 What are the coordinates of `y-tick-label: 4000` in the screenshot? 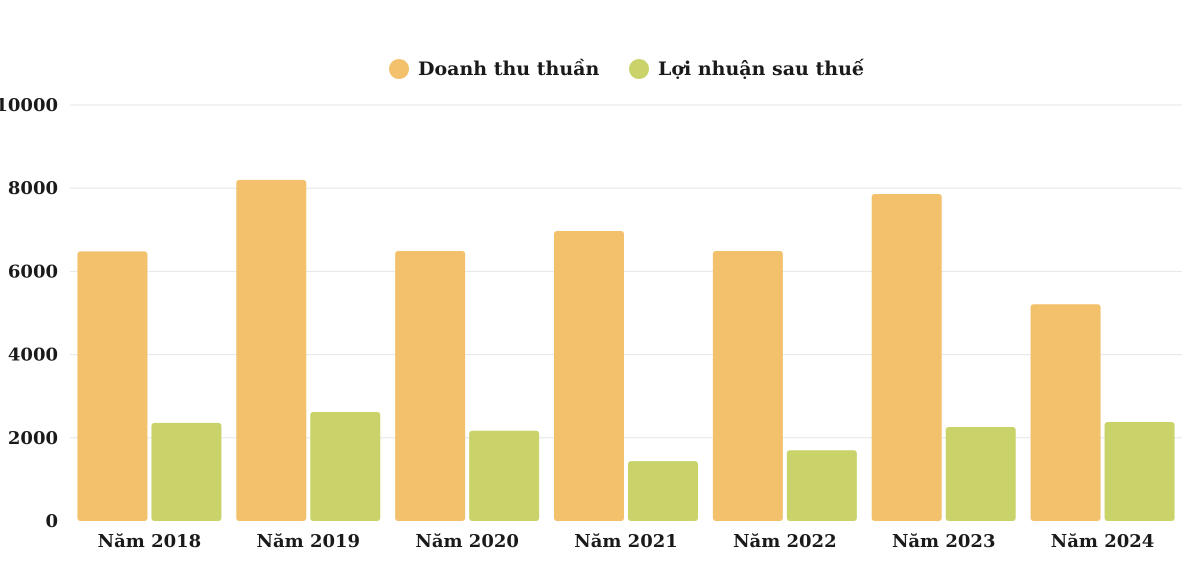 It's located at (33, 355).